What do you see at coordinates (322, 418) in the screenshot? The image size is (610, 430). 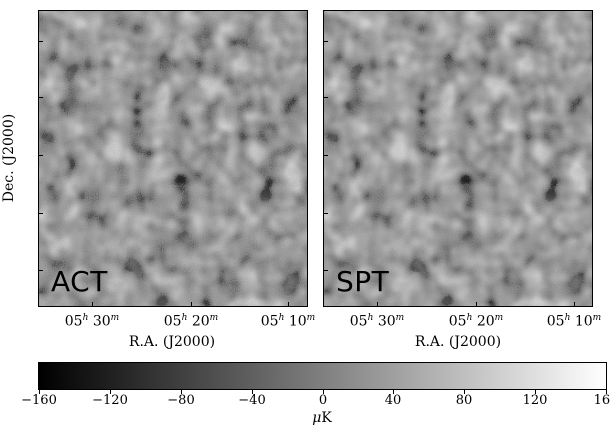 I see `colorbar-unit-label: μK` at bounding box center [322, 418].